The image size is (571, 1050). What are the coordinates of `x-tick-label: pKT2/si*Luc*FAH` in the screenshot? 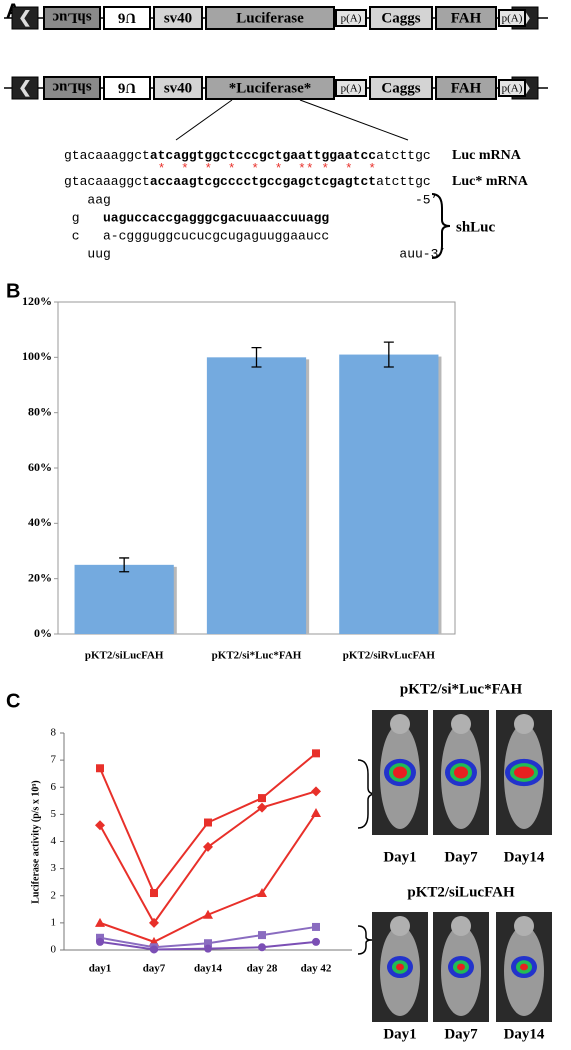 It's located at (257, 656).